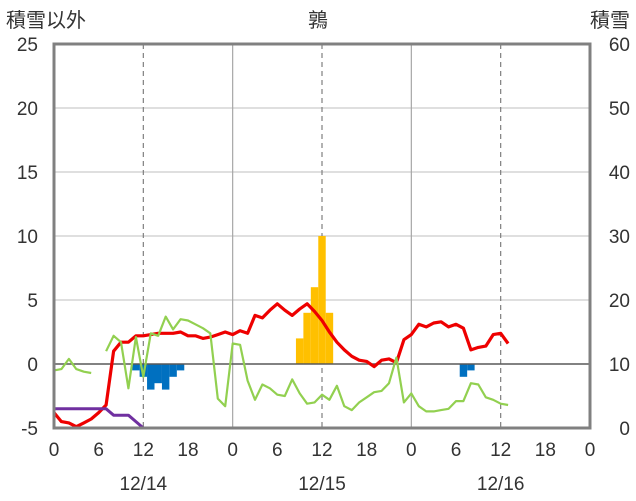  What do you see at coordinates (281, 418) in the screenshot?
I see `purple-series-line` at bounding box center [281, 418].